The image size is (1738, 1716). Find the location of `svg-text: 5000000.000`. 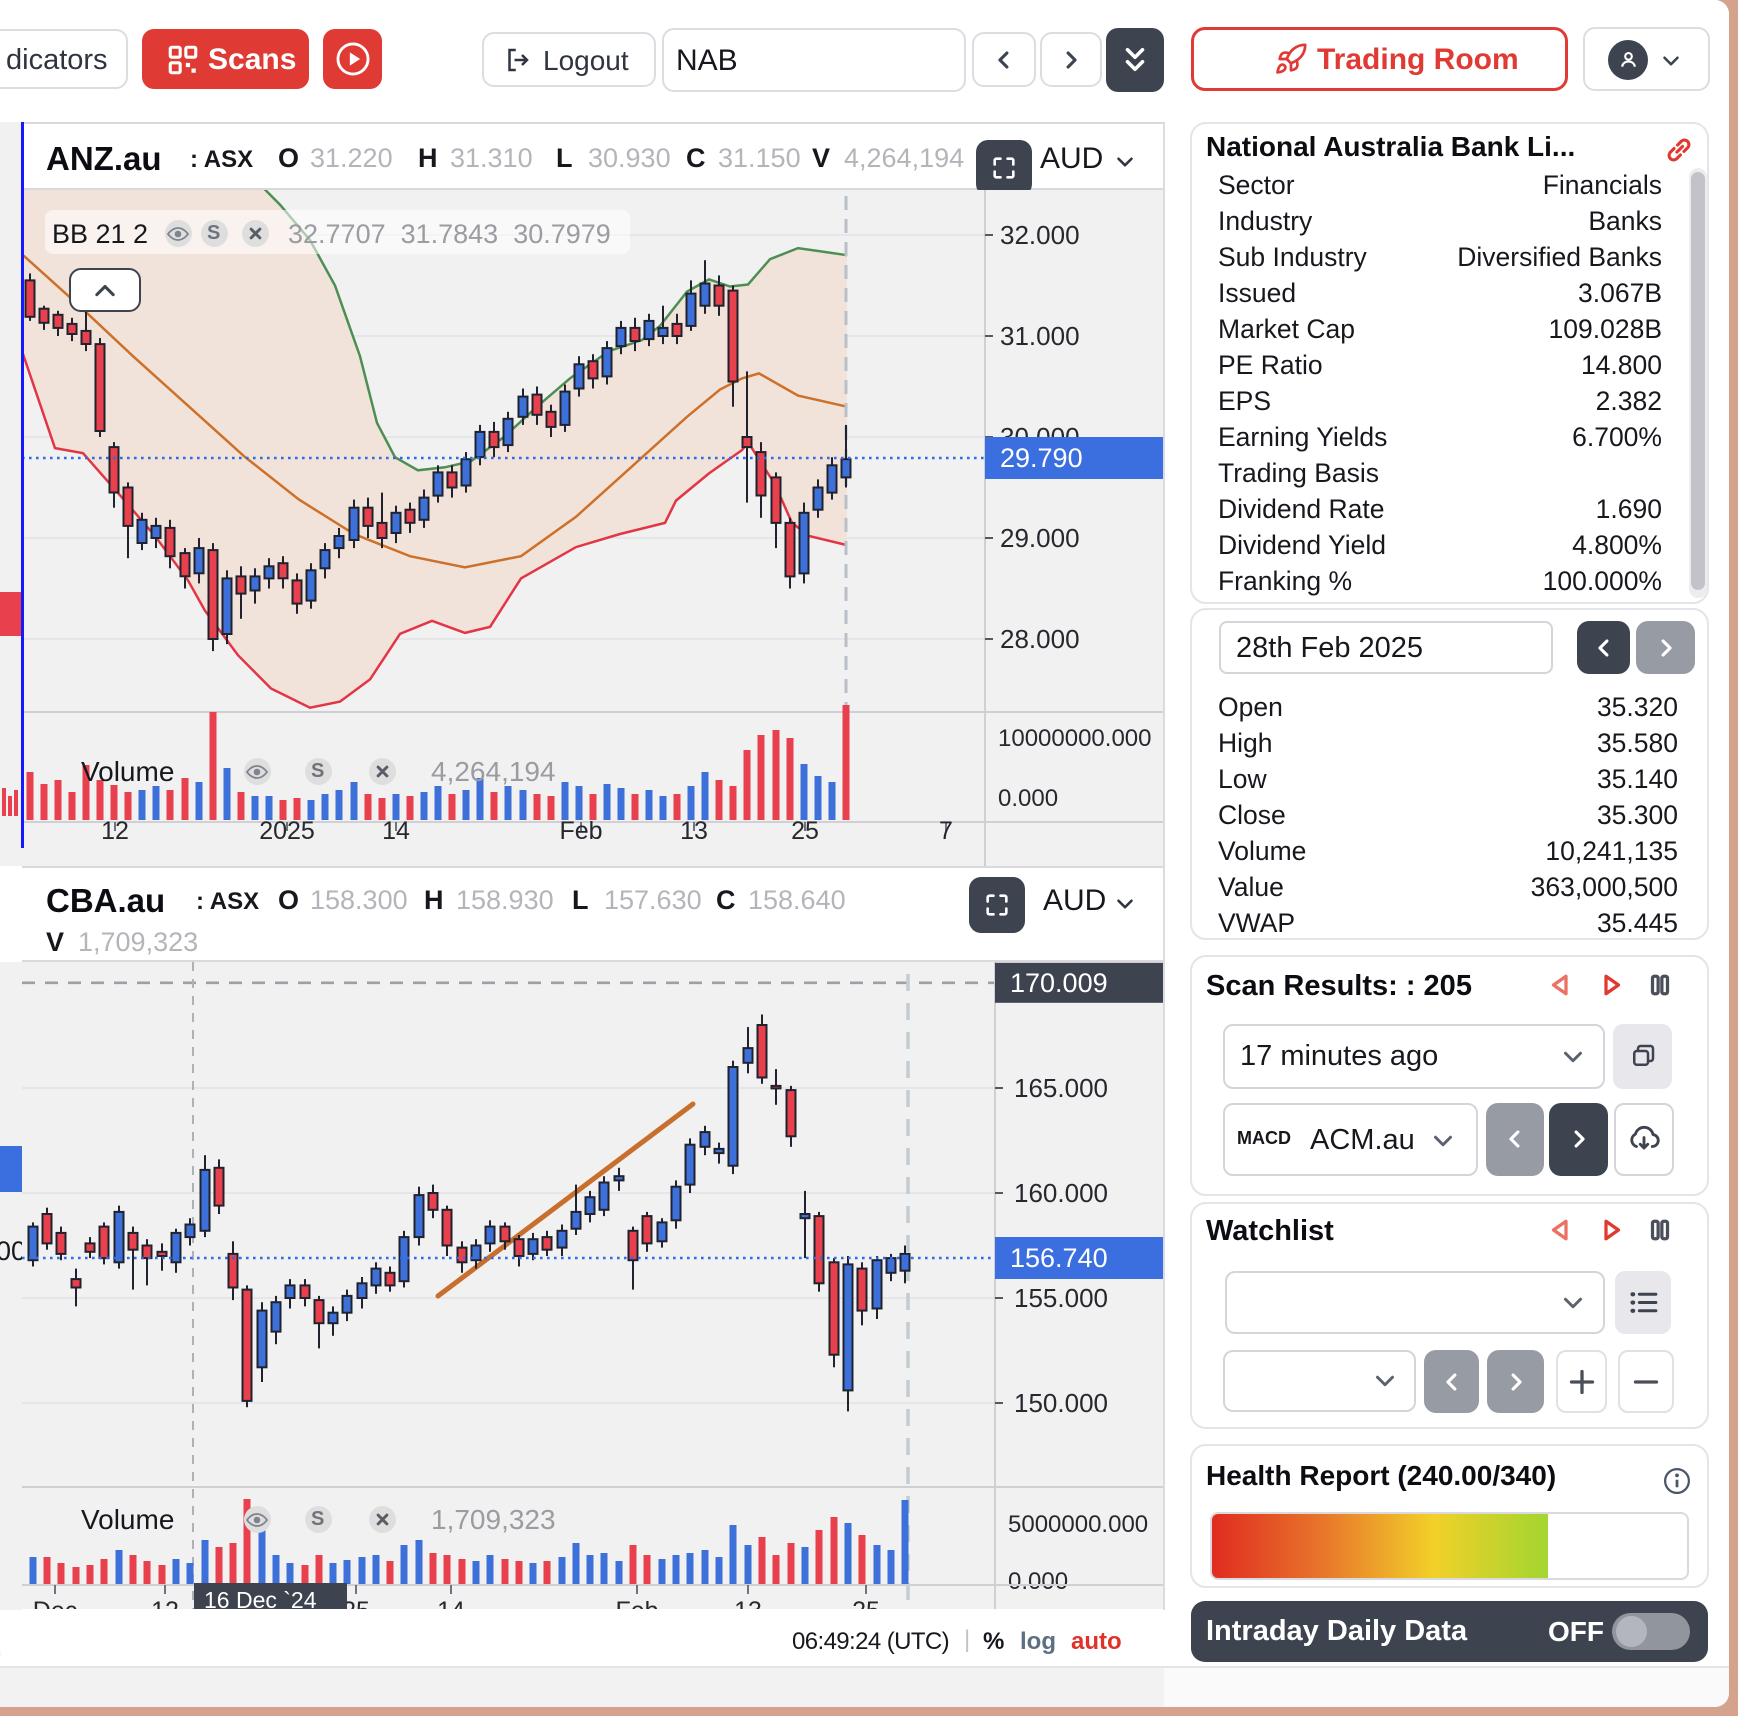

svg-text: 5000000.000 is located at coordinates (1078, 1524).